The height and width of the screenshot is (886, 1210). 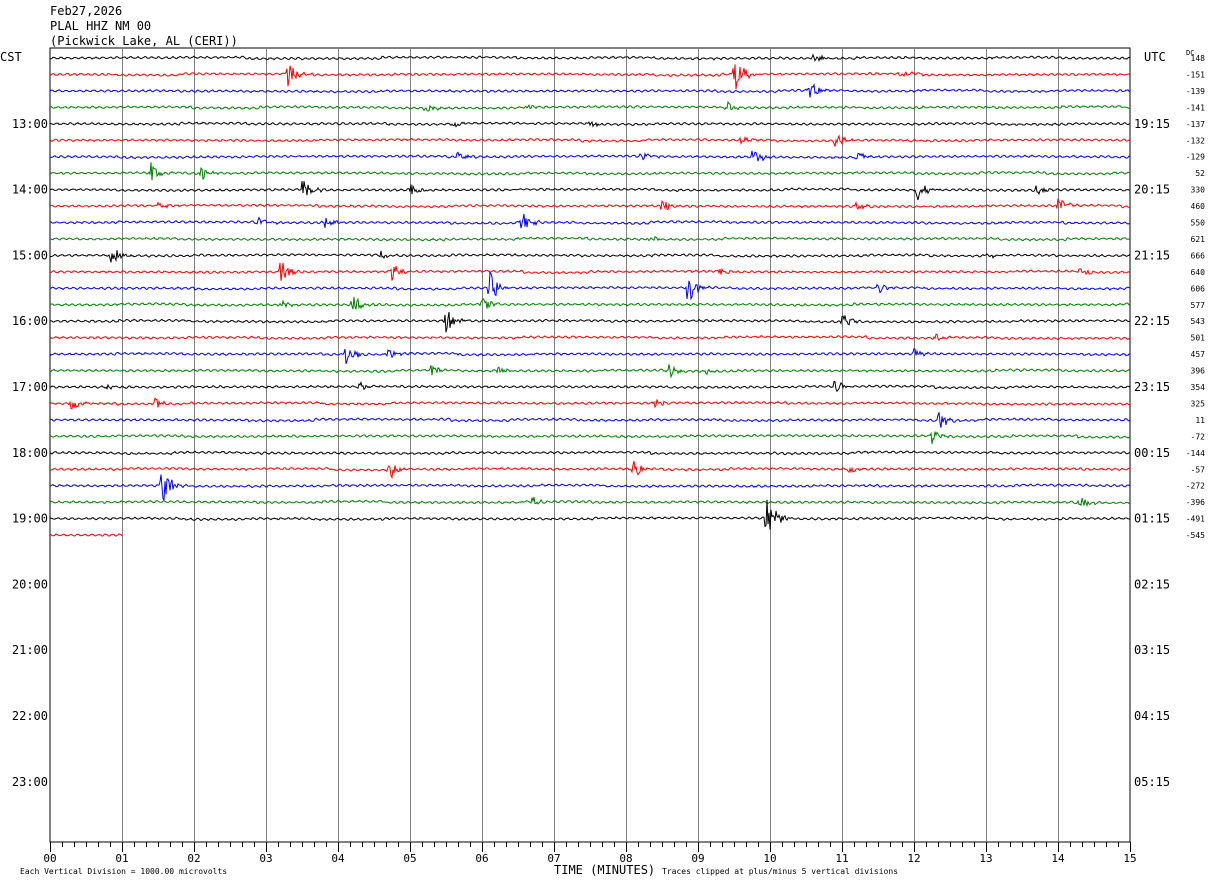 I want to click on dc-offset-value: 606, so click(x=1198, y=288).